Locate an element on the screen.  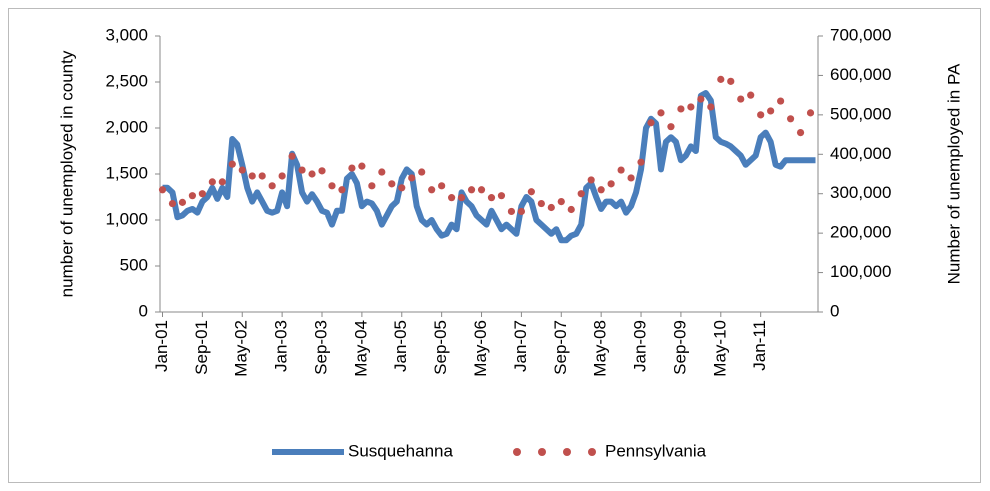
x-tick-label: May-08 is located at coordinates (600, 348).